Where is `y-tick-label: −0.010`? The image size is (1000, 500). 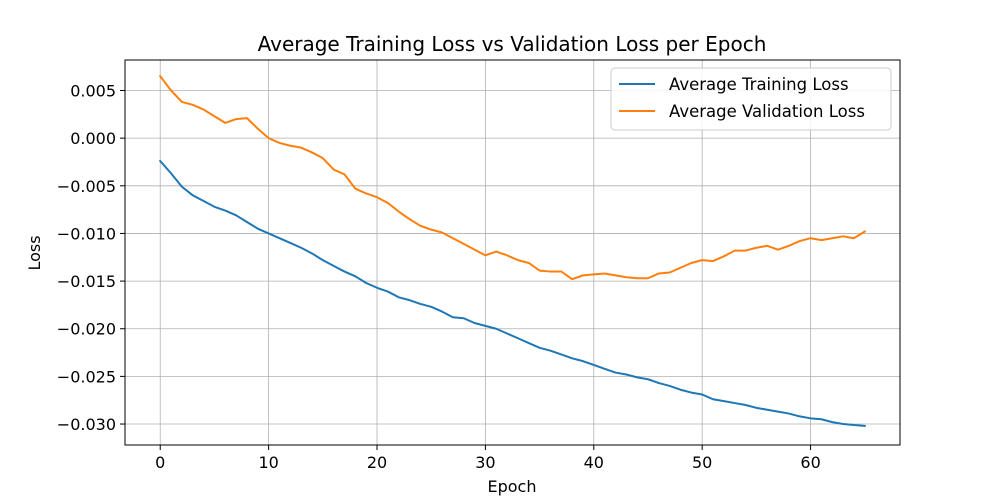
y-tick-label: −0.010 is located at coordinates (86, 233).